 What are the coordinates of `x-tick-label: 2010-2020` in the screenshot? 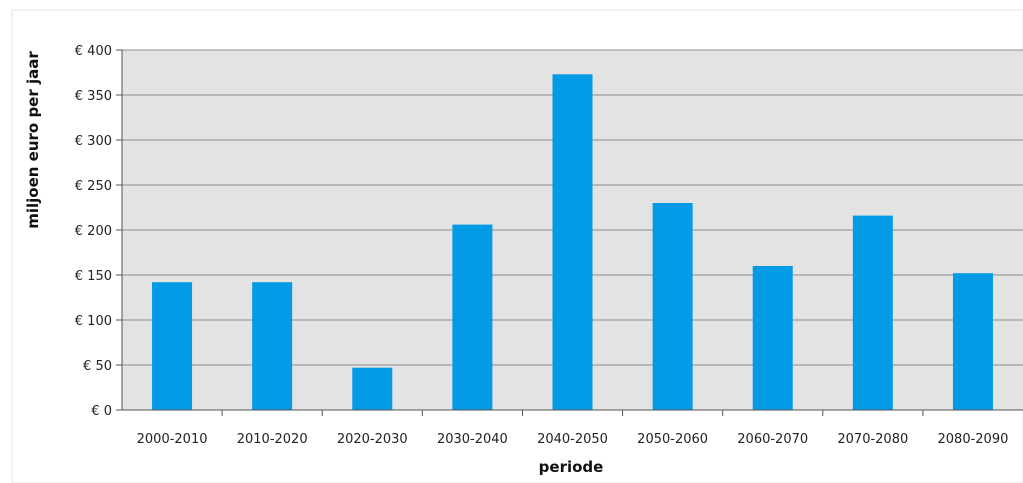 It's located at (272, 439).